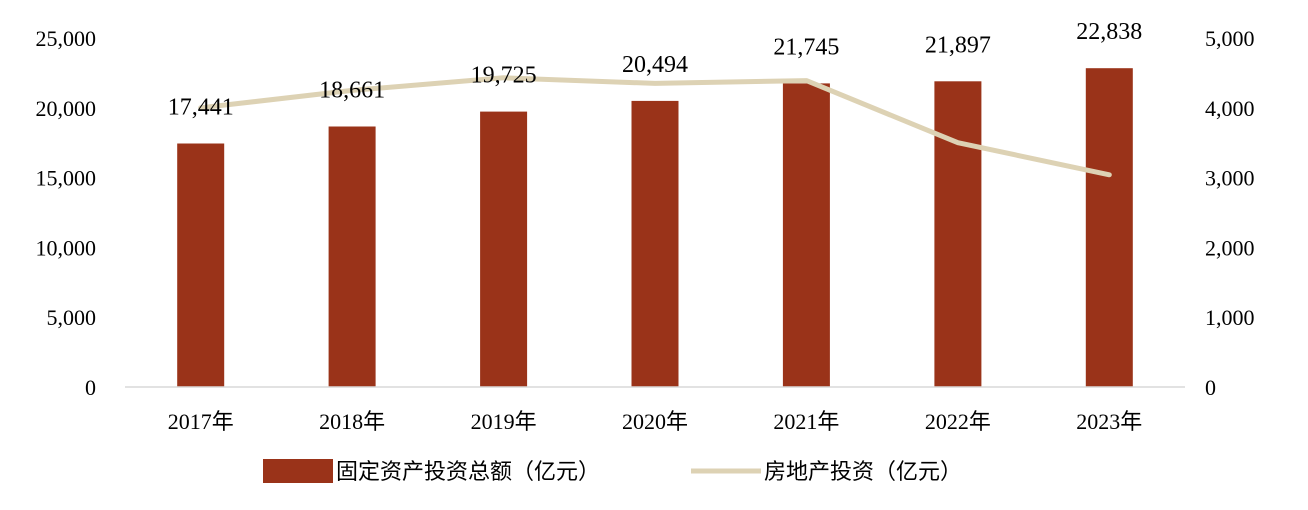  What do you see at coordinates (806, 421) in the screenshot?
I see `x-tick-label: 2021年` at bounding box center [806, 421].